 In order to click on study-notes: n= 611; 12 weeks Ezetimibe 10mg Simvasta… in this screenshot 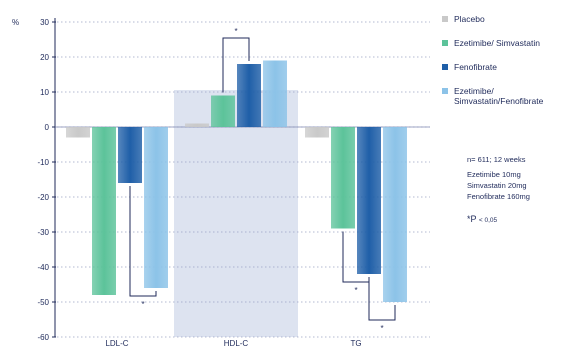, I will do `click(522, 193)`.